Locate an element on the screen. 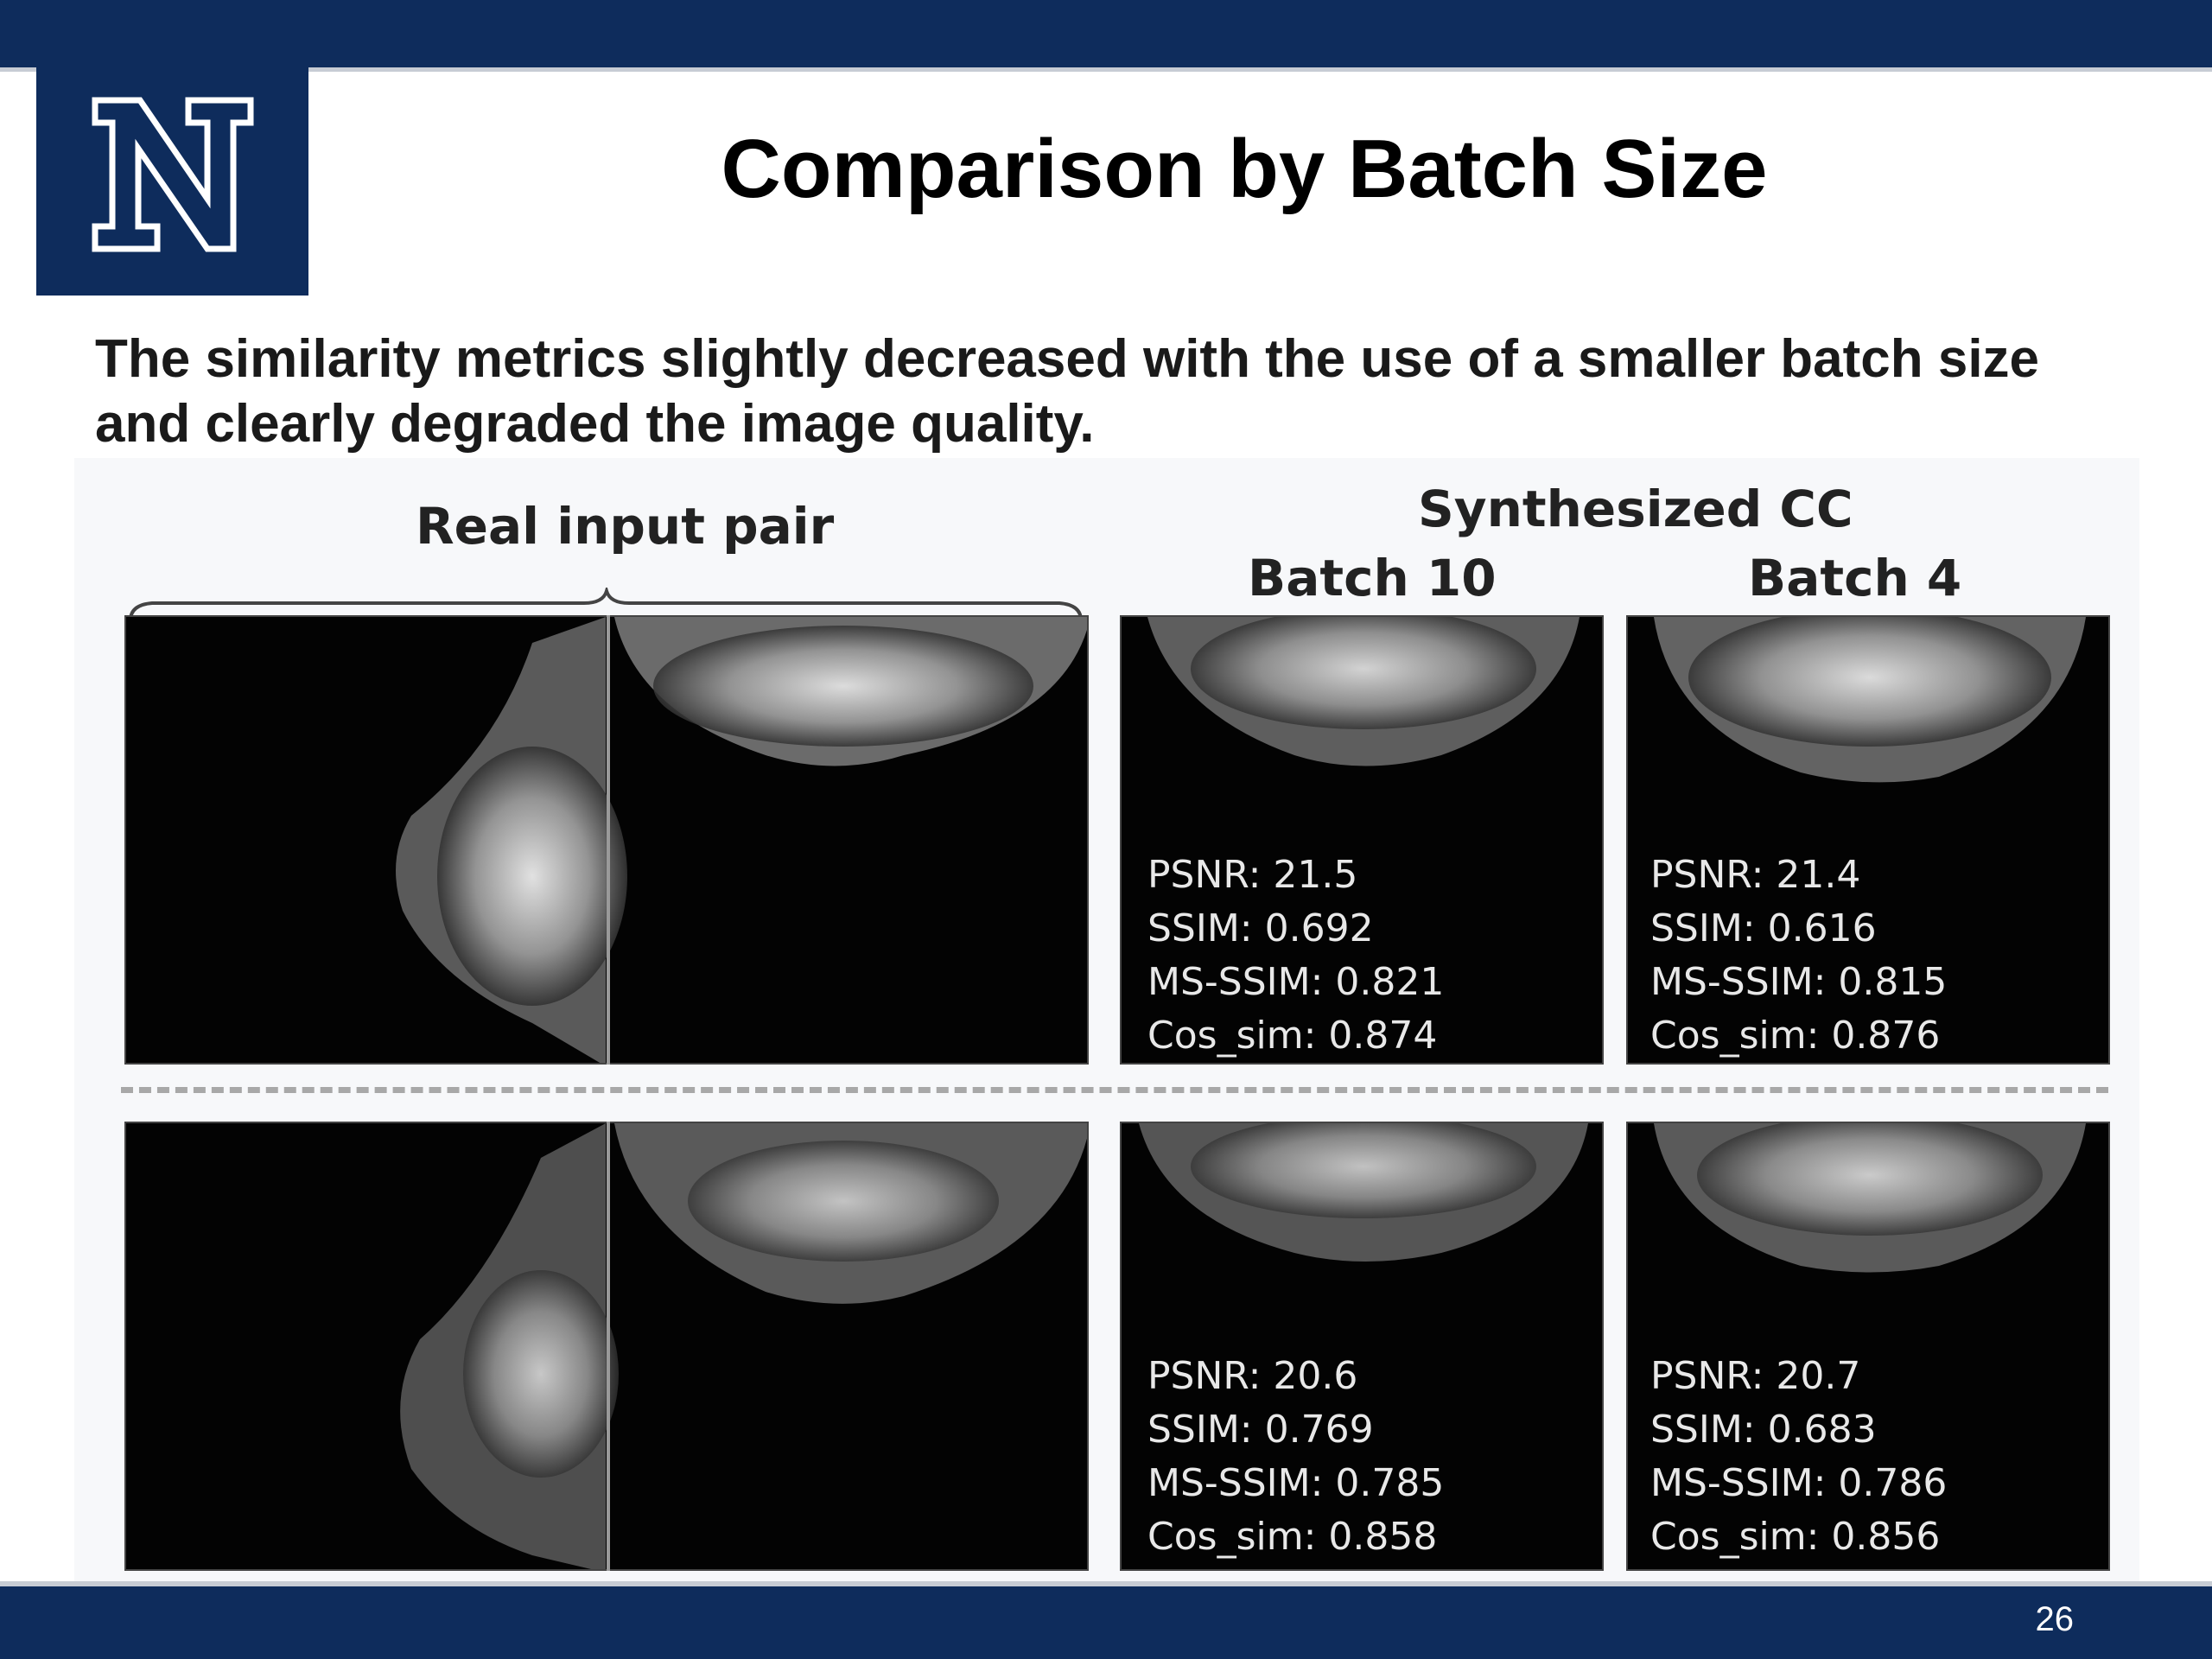 Image resolution: width=2212 pixels, height=1659 pixels. ms-ssim-value: MS-SSIM: 0.785 is located at coordinates (1296, 1483).